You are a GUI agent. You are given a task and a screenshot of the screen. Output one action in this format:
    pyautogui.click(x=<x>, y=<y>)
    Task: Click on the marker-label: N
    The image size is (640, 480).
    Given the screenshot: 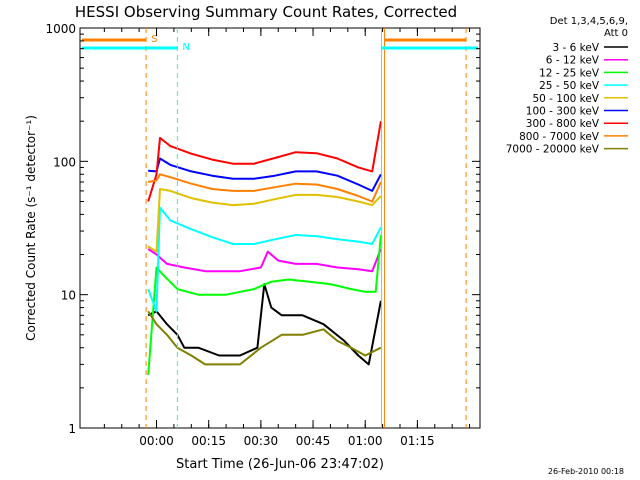 What is the action you would take?
    pyautogui.click(x=185, y=47)
    